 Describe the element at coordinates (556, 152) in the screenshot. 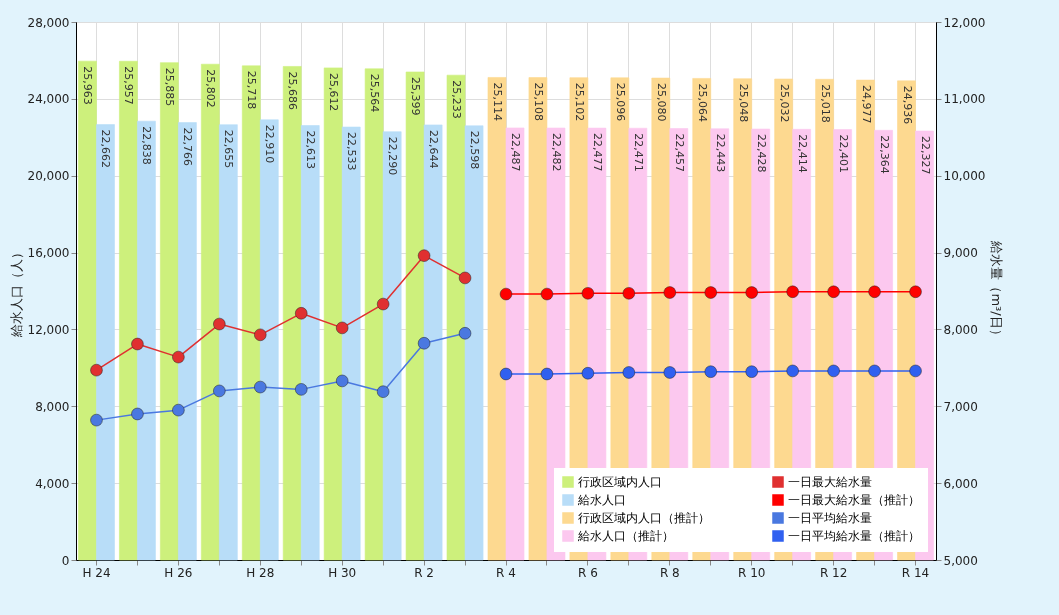

I see `data-label: 22,482` at that location.